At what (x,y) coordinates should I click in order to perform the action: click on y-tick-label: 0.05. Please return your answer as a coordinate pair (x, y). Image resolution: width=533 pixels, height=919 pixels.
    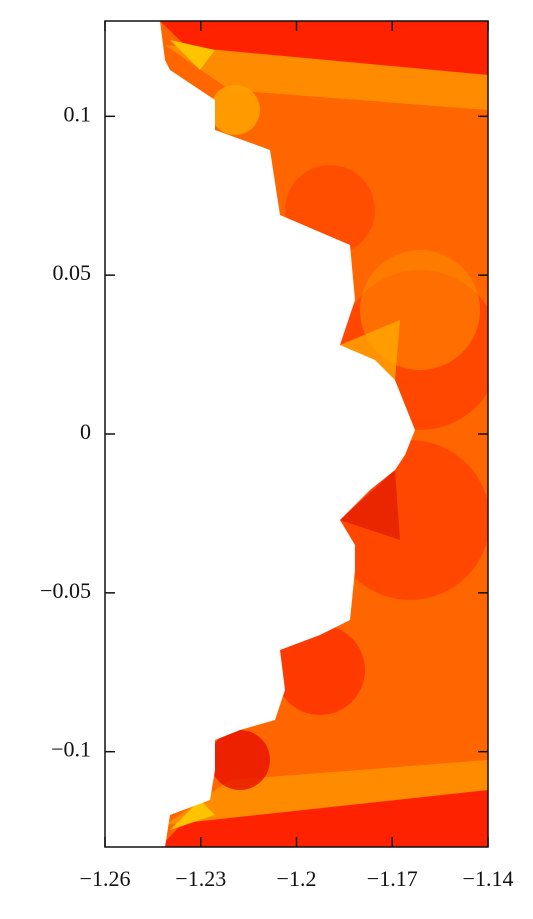
    Looking at the image, I should click on (72, 272).